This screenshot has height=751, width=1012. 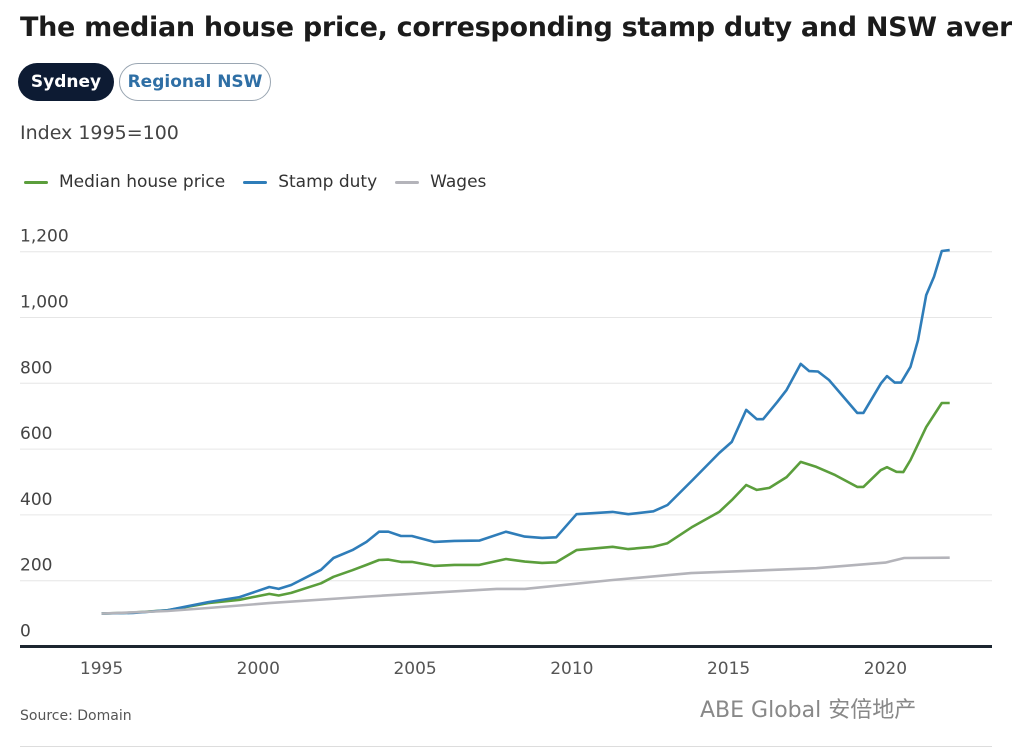 I want to click on legend-swatch-gray, so click(x=407, y=182).